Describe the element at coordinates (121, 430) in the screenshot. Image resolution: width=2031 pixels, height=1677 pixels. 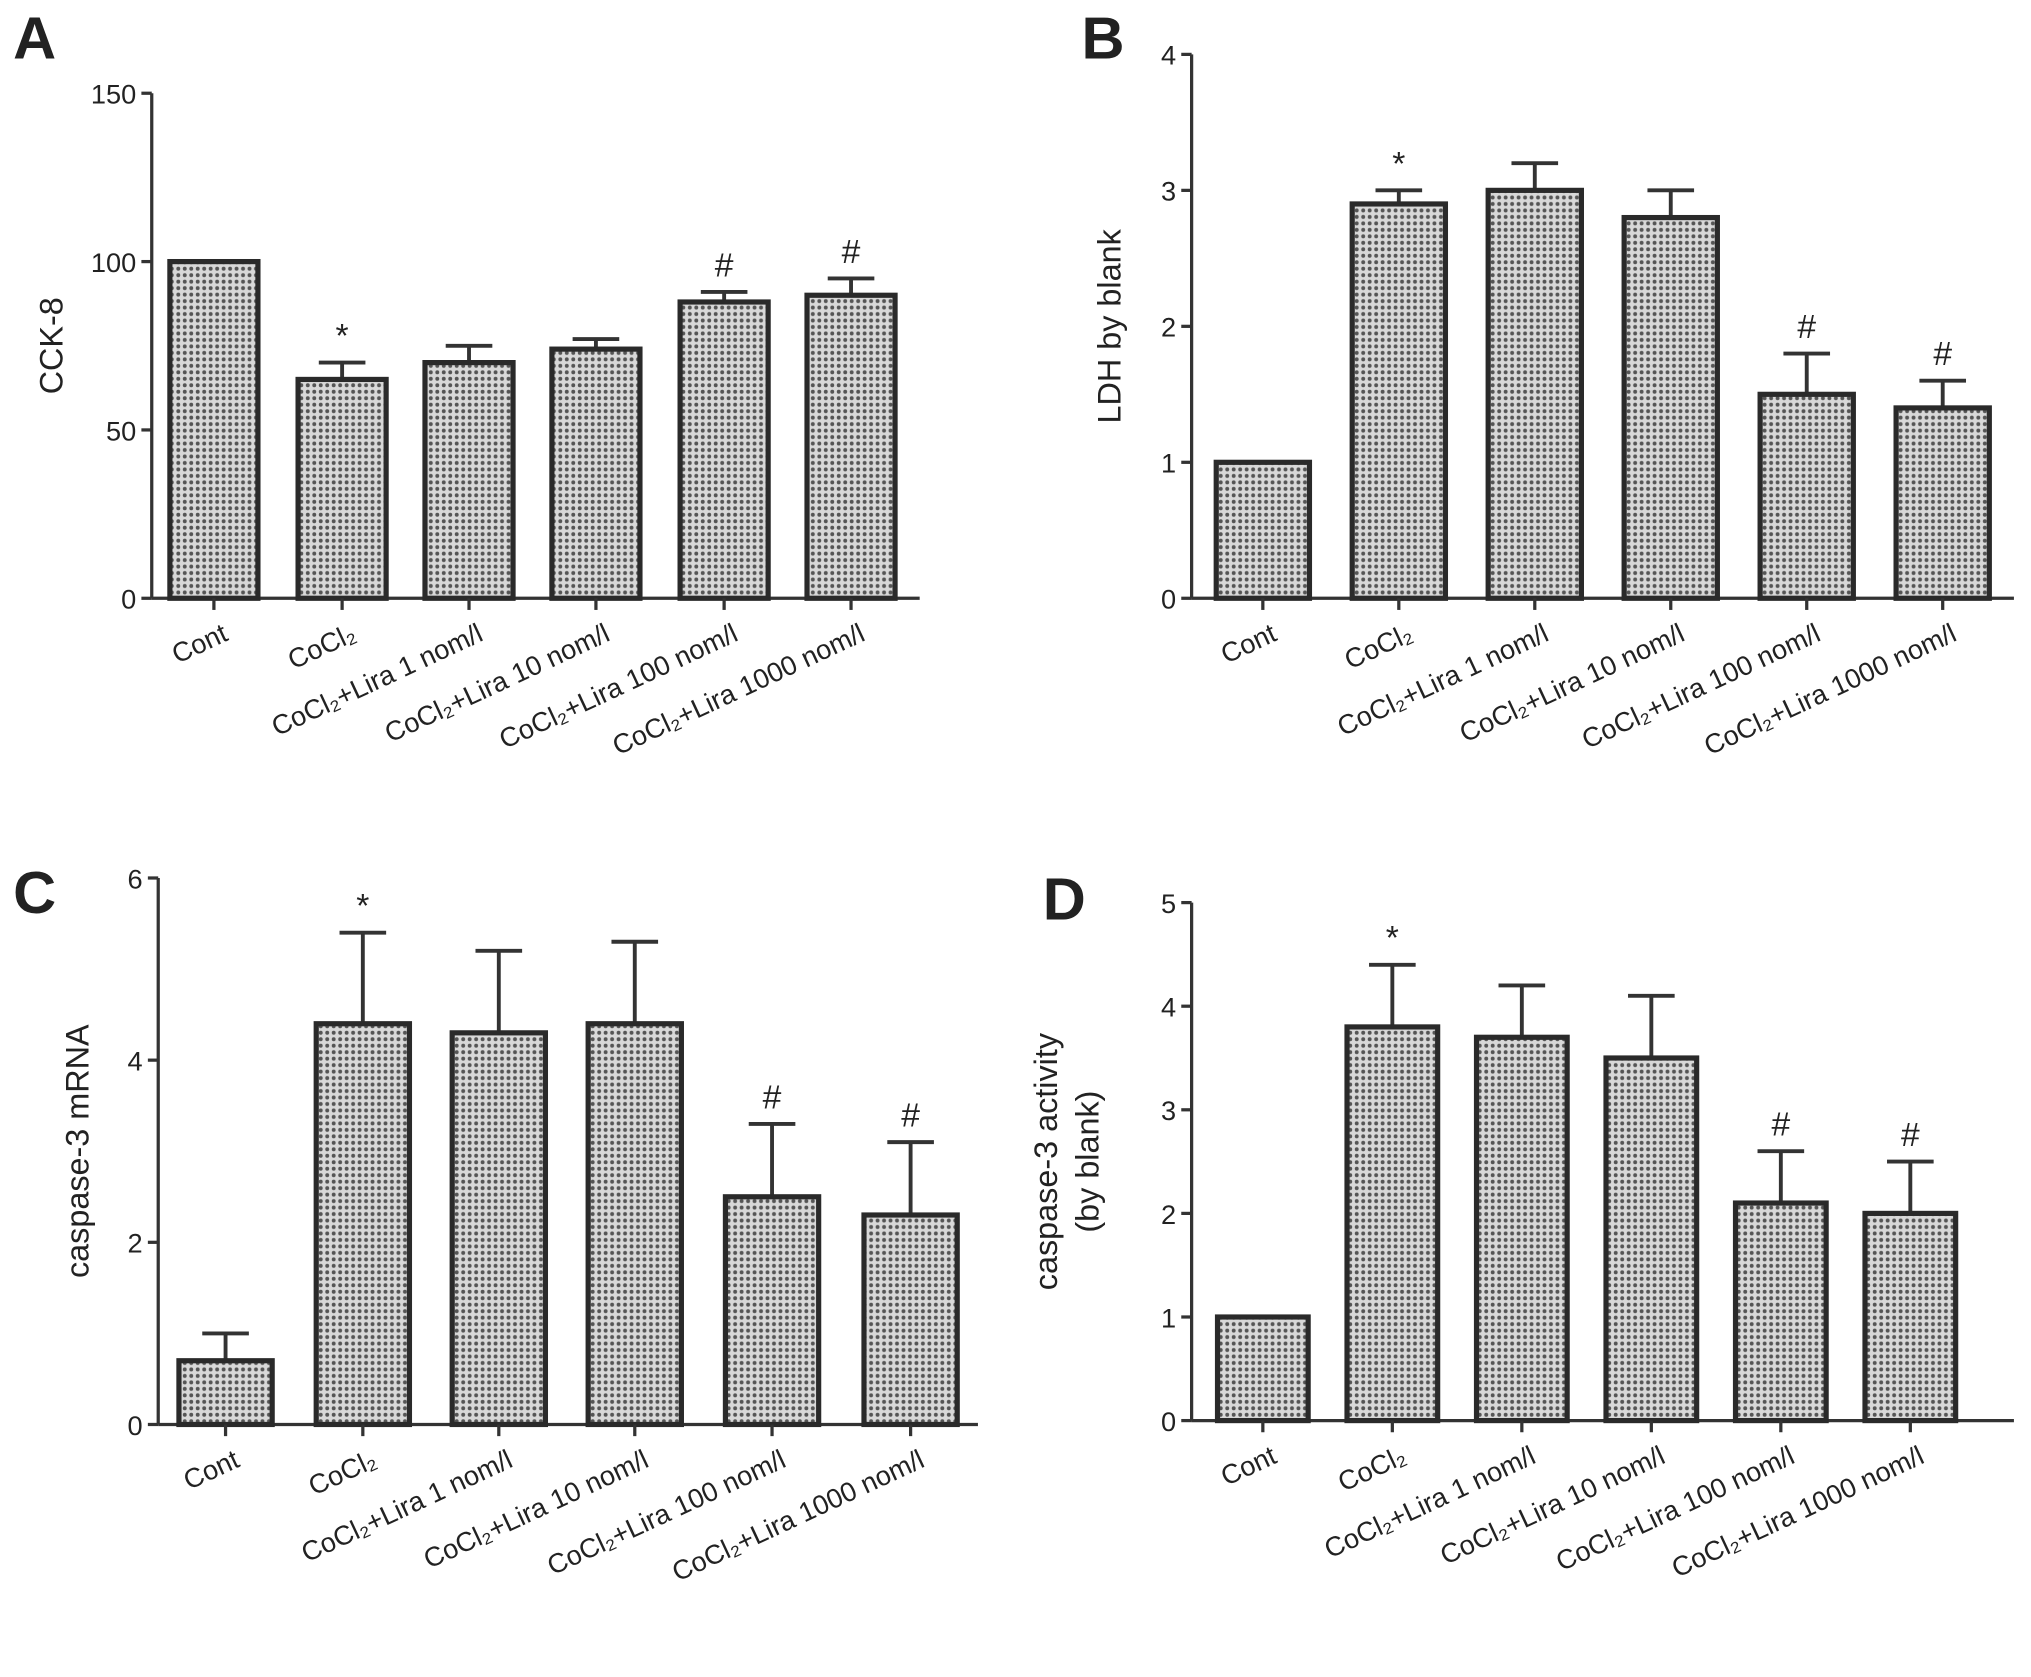
I see `y-tick-label: 50` at that location.